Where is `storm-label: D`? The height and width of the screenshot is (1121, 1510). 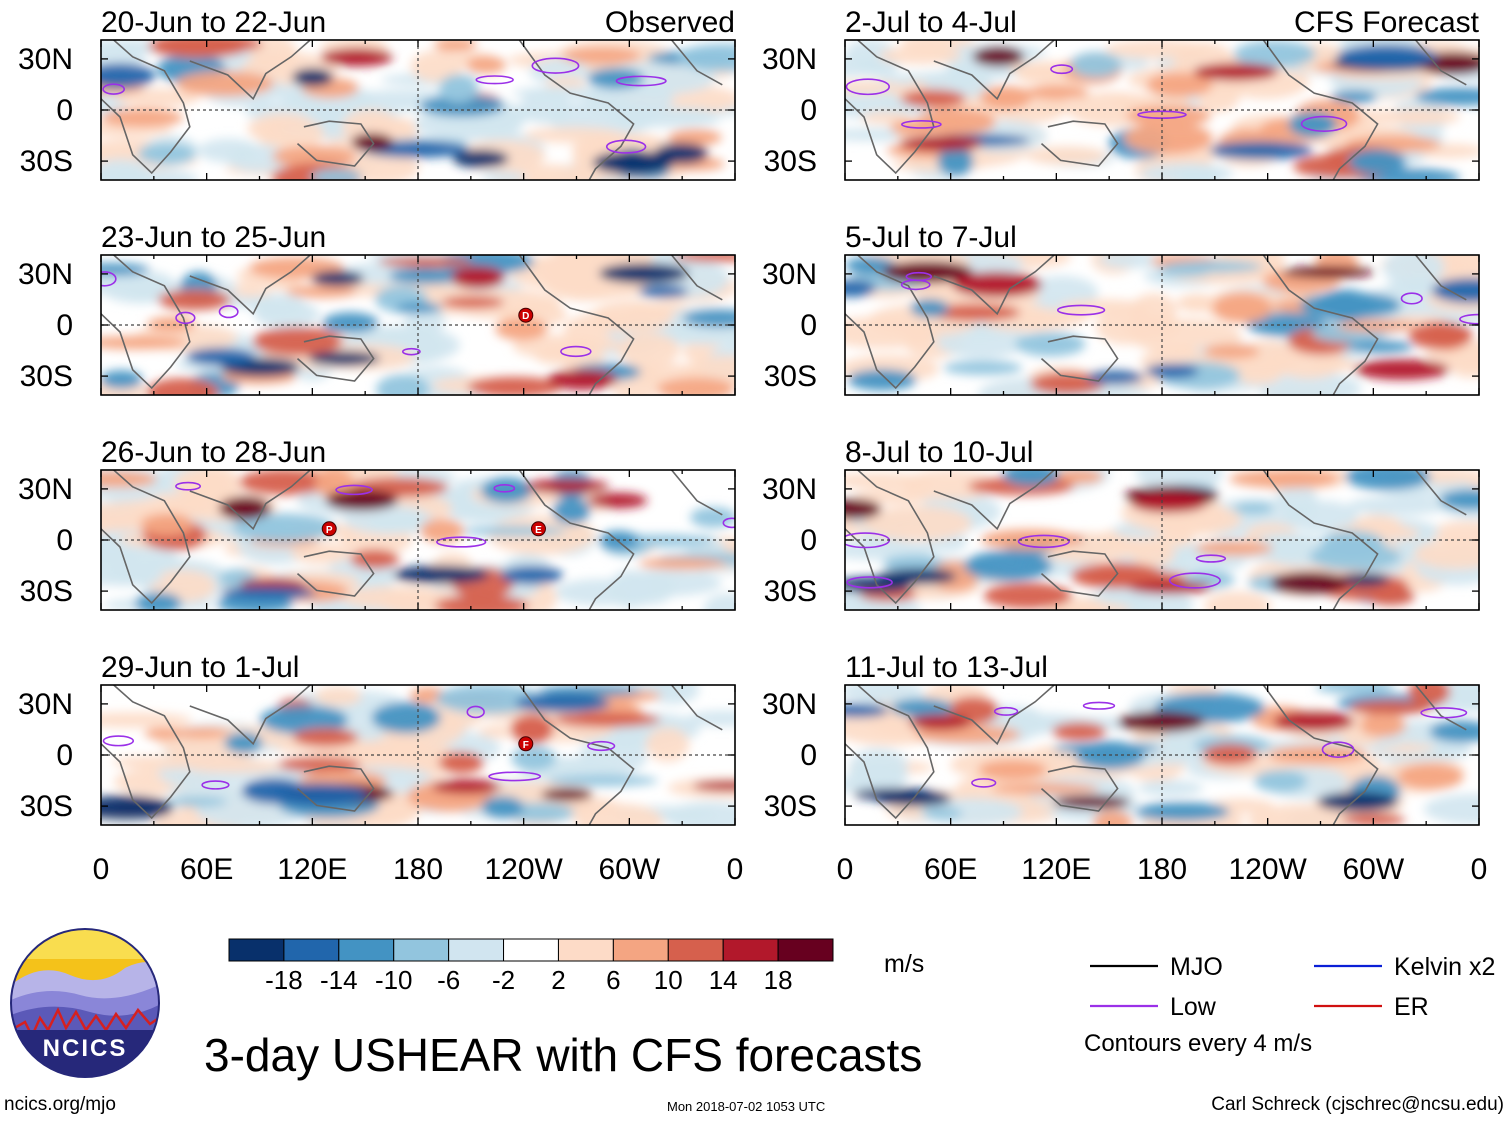 storm-label: D is located at coordinates (525, 316).